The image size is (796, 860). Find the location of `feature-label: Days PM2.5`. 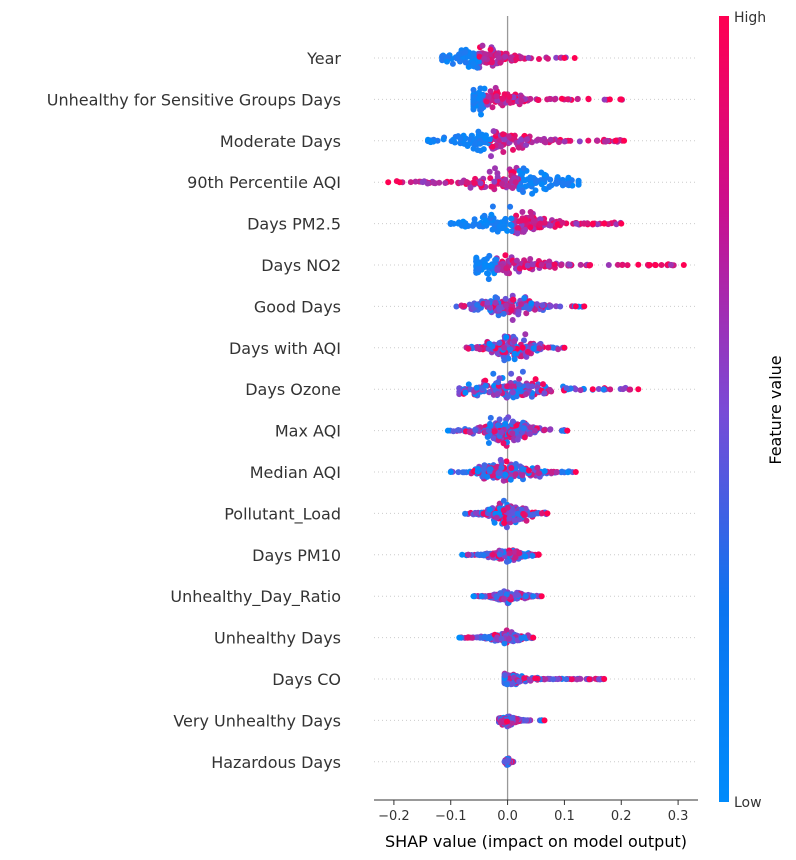

feature-label: Days PM2.5 is located at coordinates (294, 224).